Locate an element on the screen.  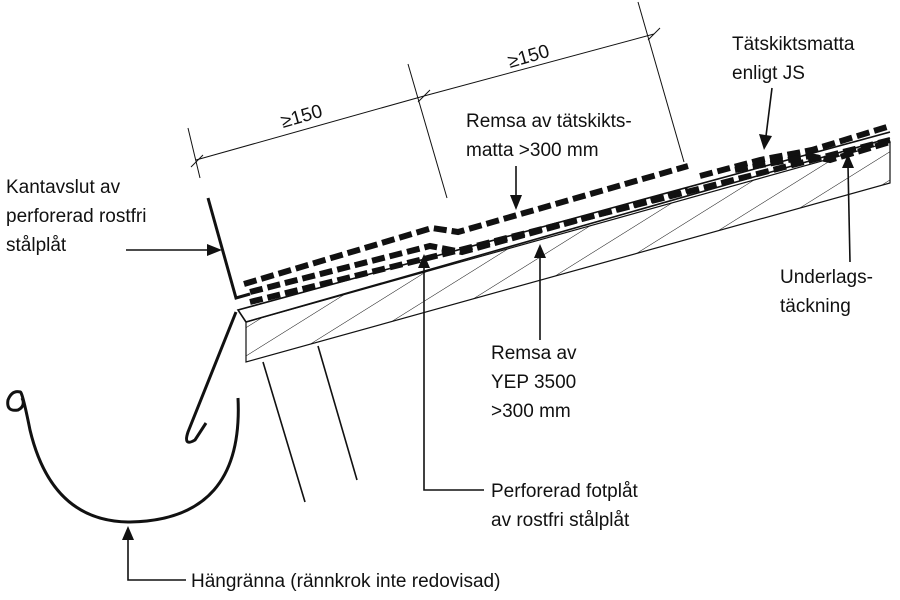
label-underlag-line-2: täckning is located at coordinates (815, 306).